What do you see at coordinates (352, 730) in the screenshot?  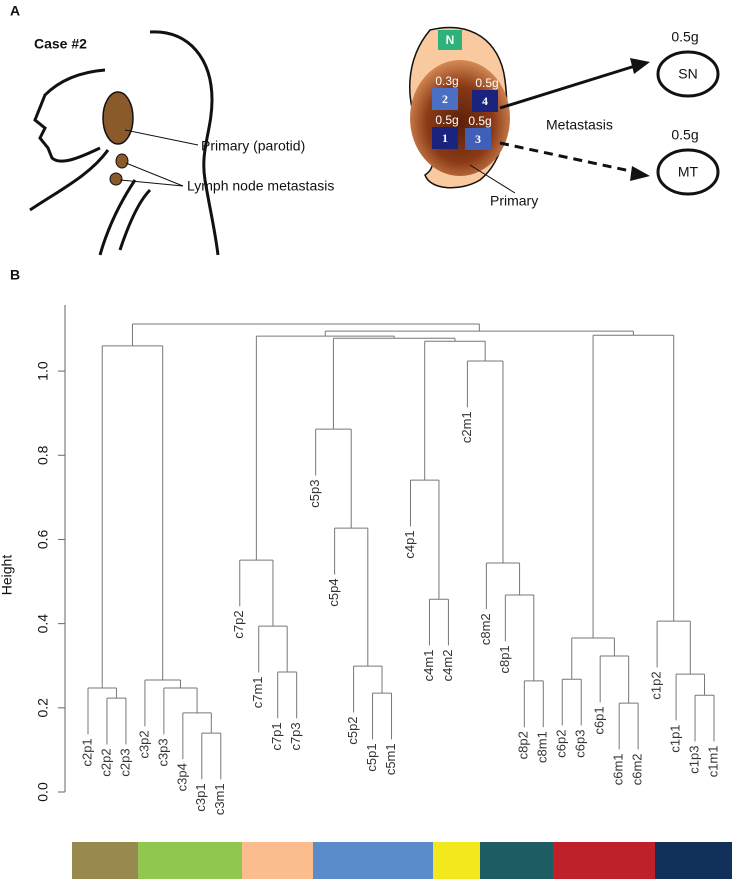 I see `leaf-label: c5p2` at bounding box center [352, 730].